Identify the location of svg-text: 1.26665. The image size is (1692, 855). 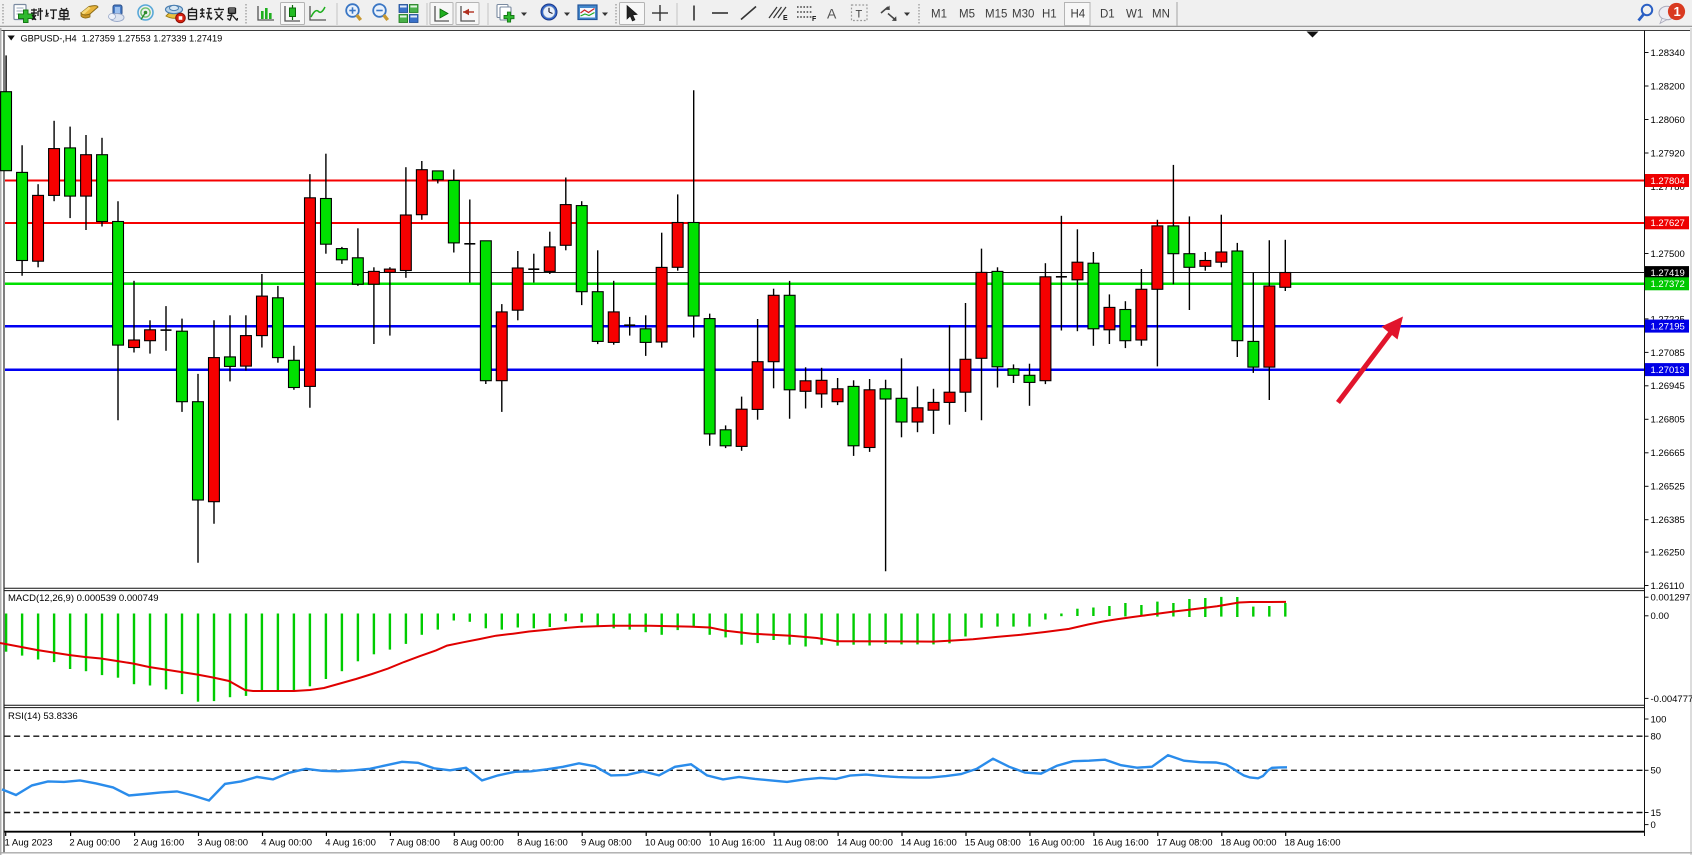
(1668, 453).